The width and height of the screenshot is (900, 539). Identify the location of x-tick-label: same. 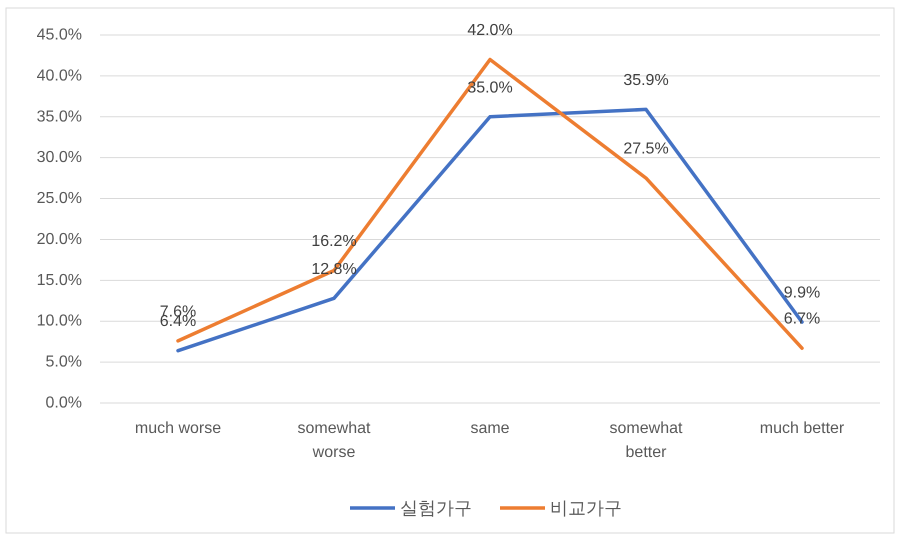
(490, 428).